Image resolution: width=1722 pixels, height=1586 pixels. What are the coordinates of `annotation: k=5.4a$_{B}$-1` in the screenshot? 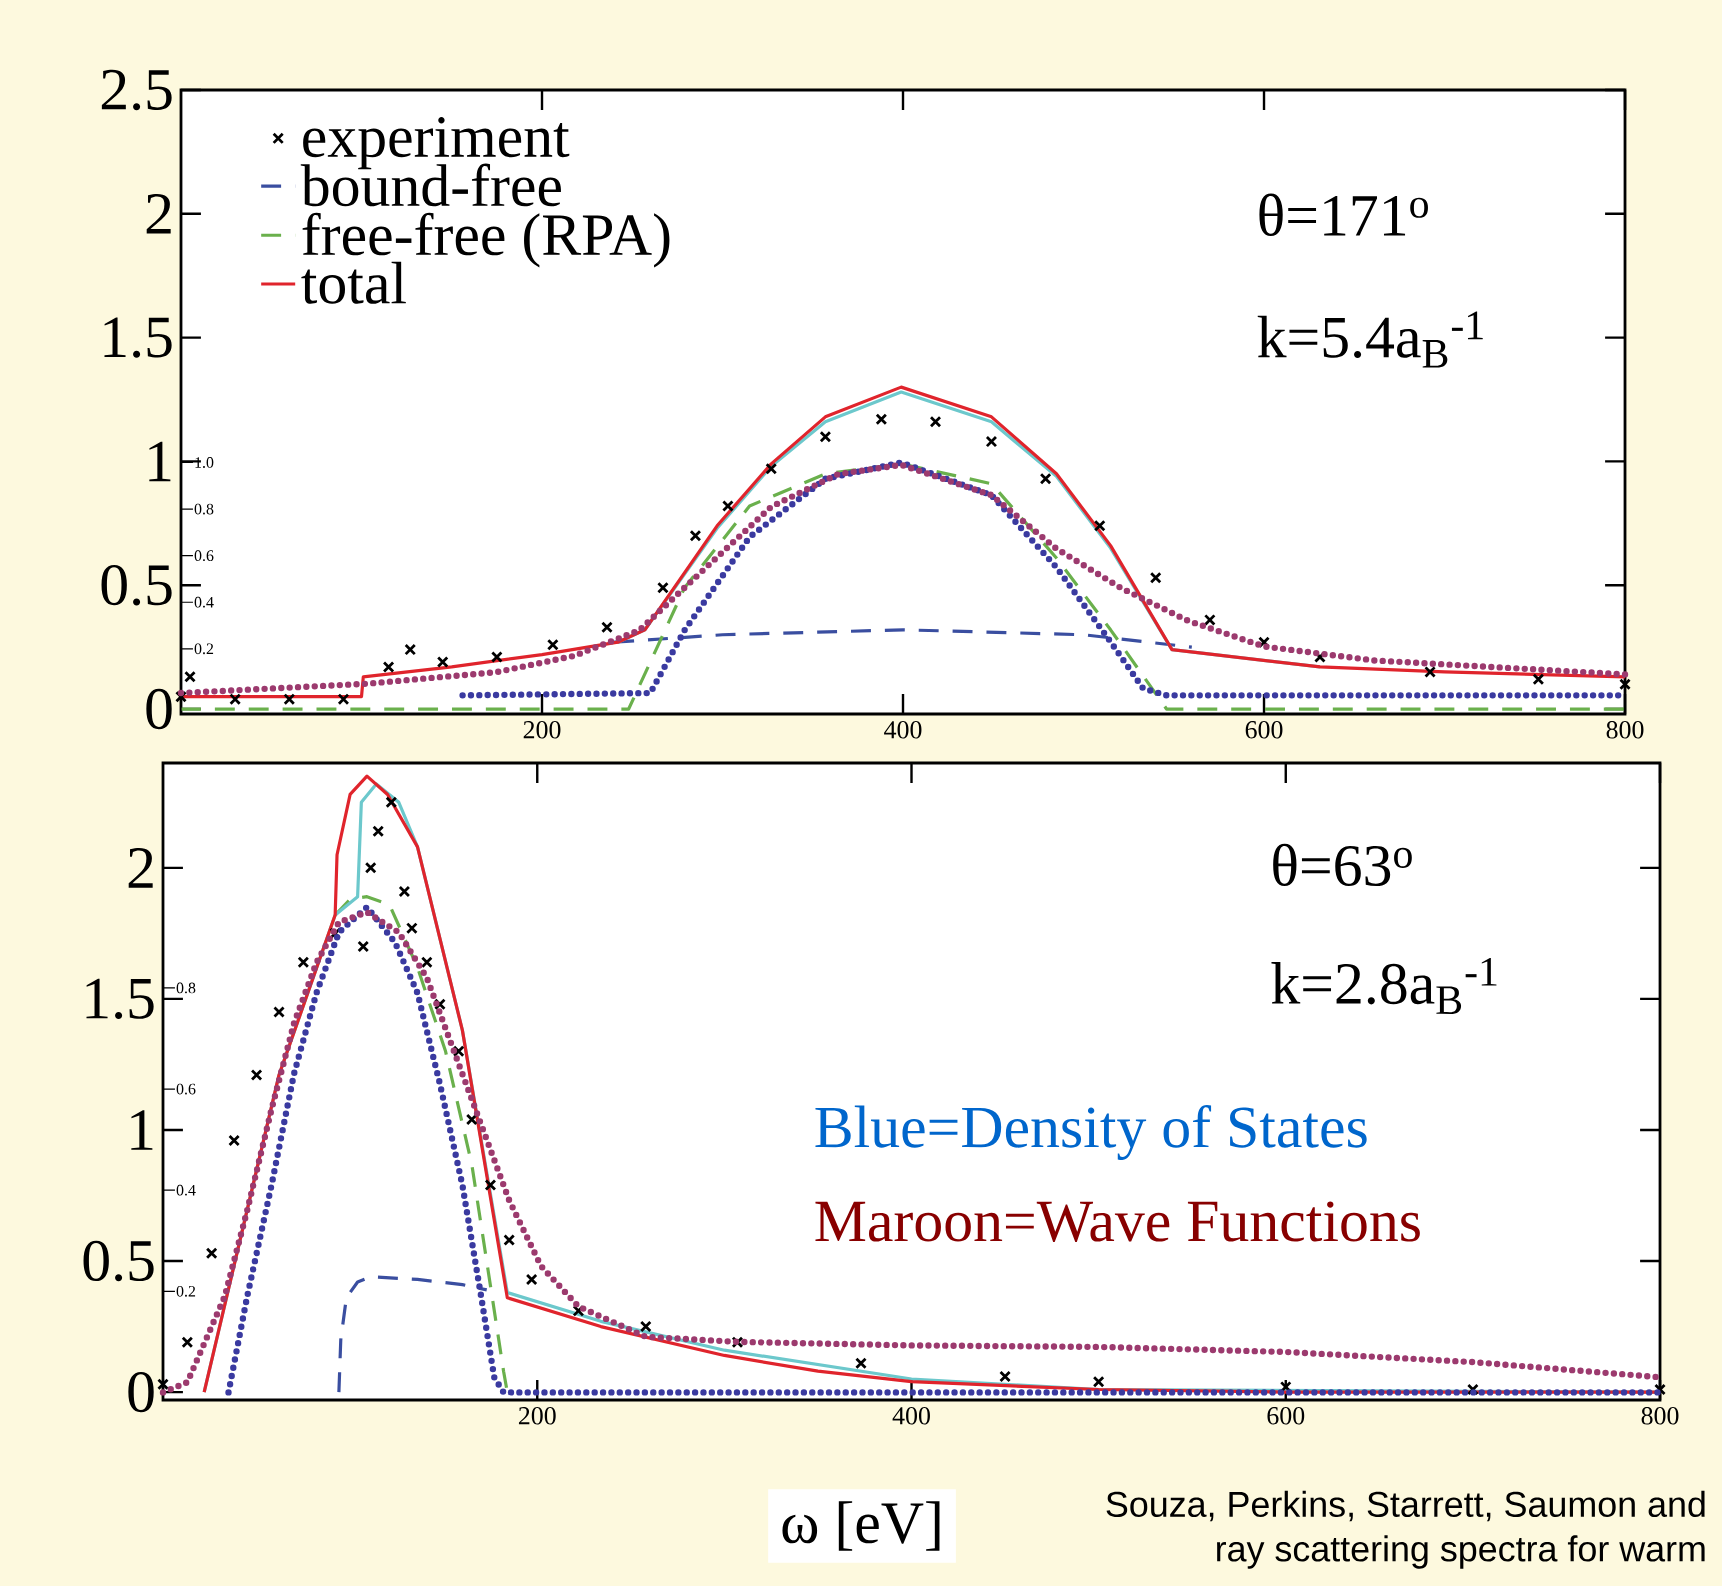 It's located at (1370, 339).